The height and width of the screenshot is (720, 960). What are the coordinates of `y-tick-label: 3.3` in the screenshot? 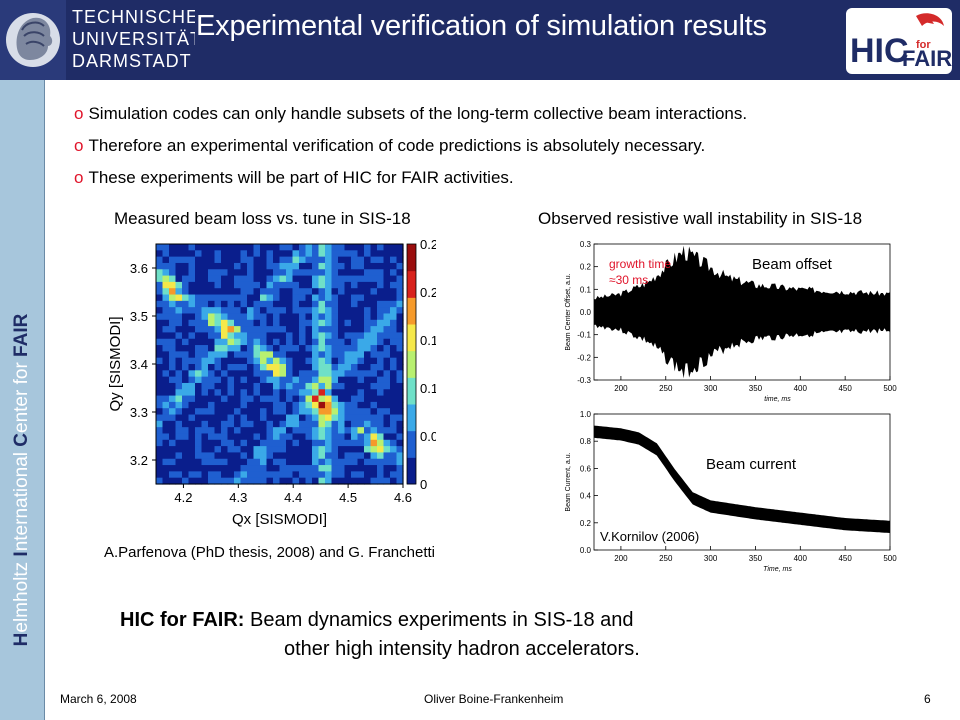 It's located at (139, 412).